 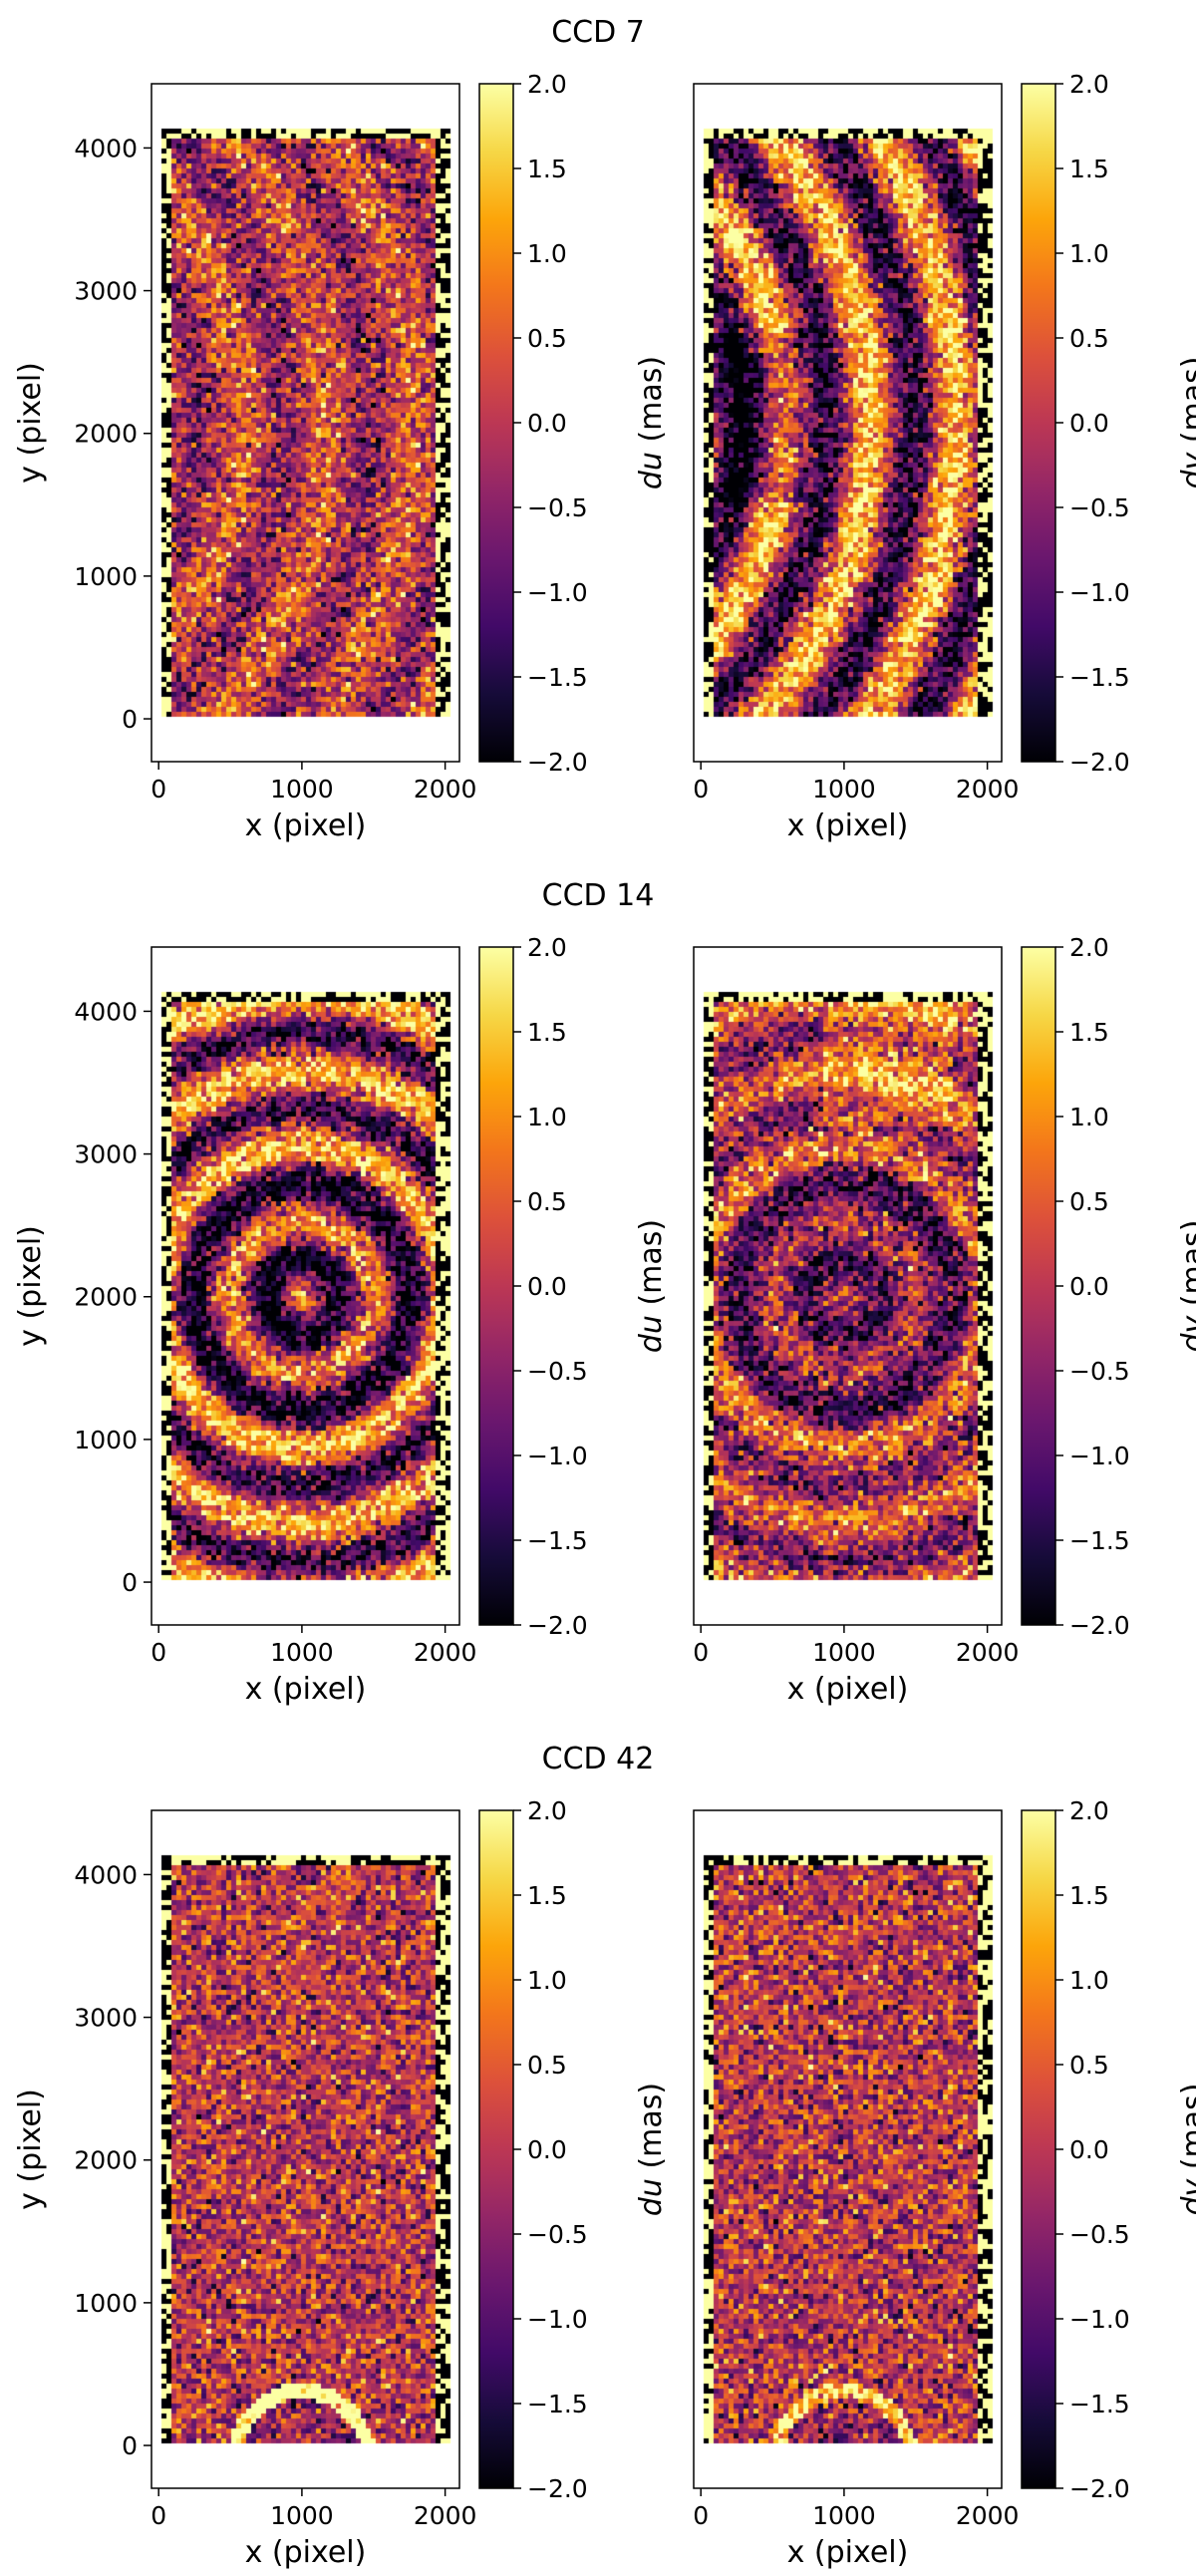 What do you see at coordinates (106, 576) in the screenshot?
I see `y-tick-label: 1000` at bounding box center [106, 576].